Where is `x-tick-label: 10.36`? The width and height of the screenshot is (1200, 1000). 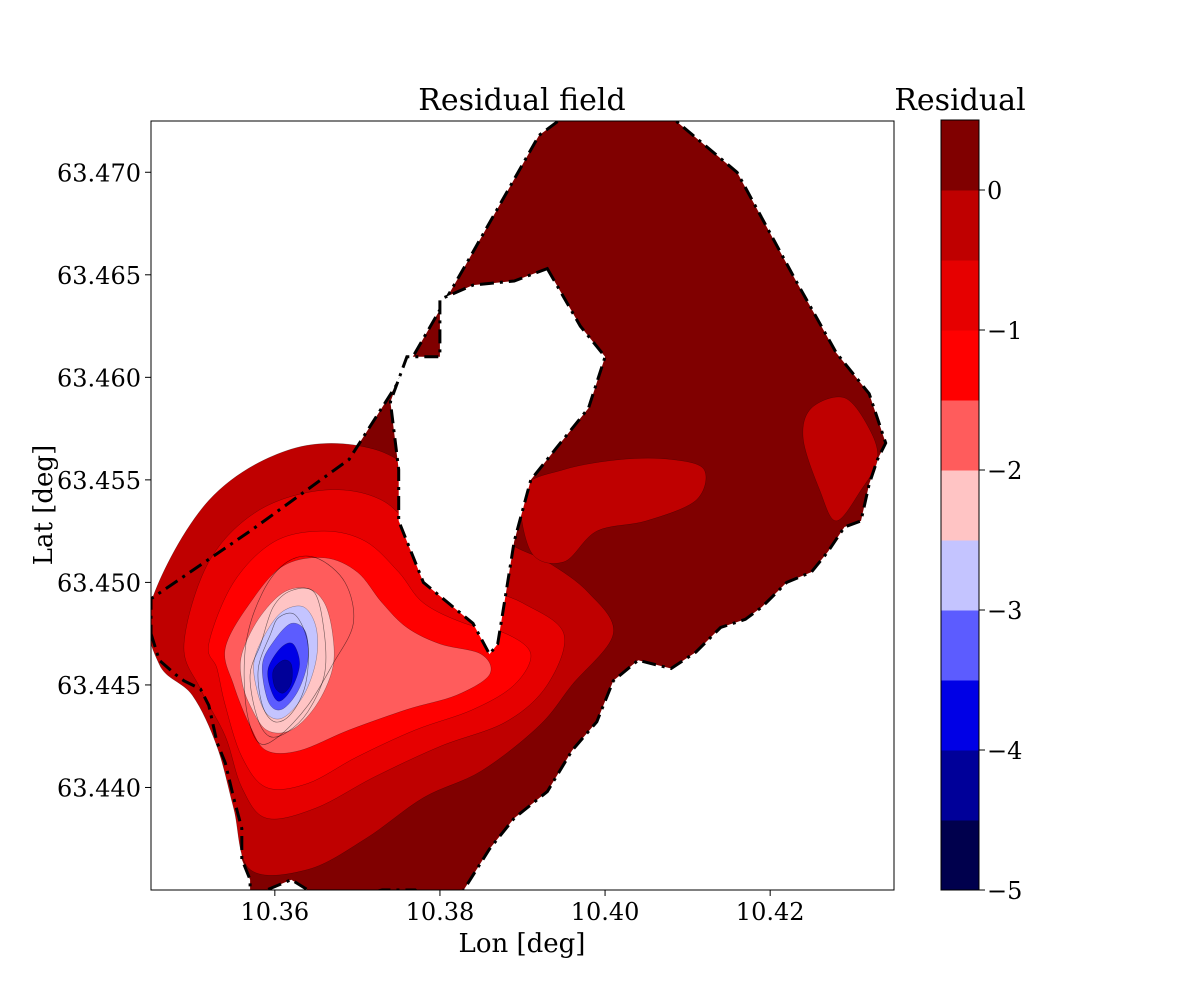
x-tick-label: 10.36 is located at coordinates (274, 912).